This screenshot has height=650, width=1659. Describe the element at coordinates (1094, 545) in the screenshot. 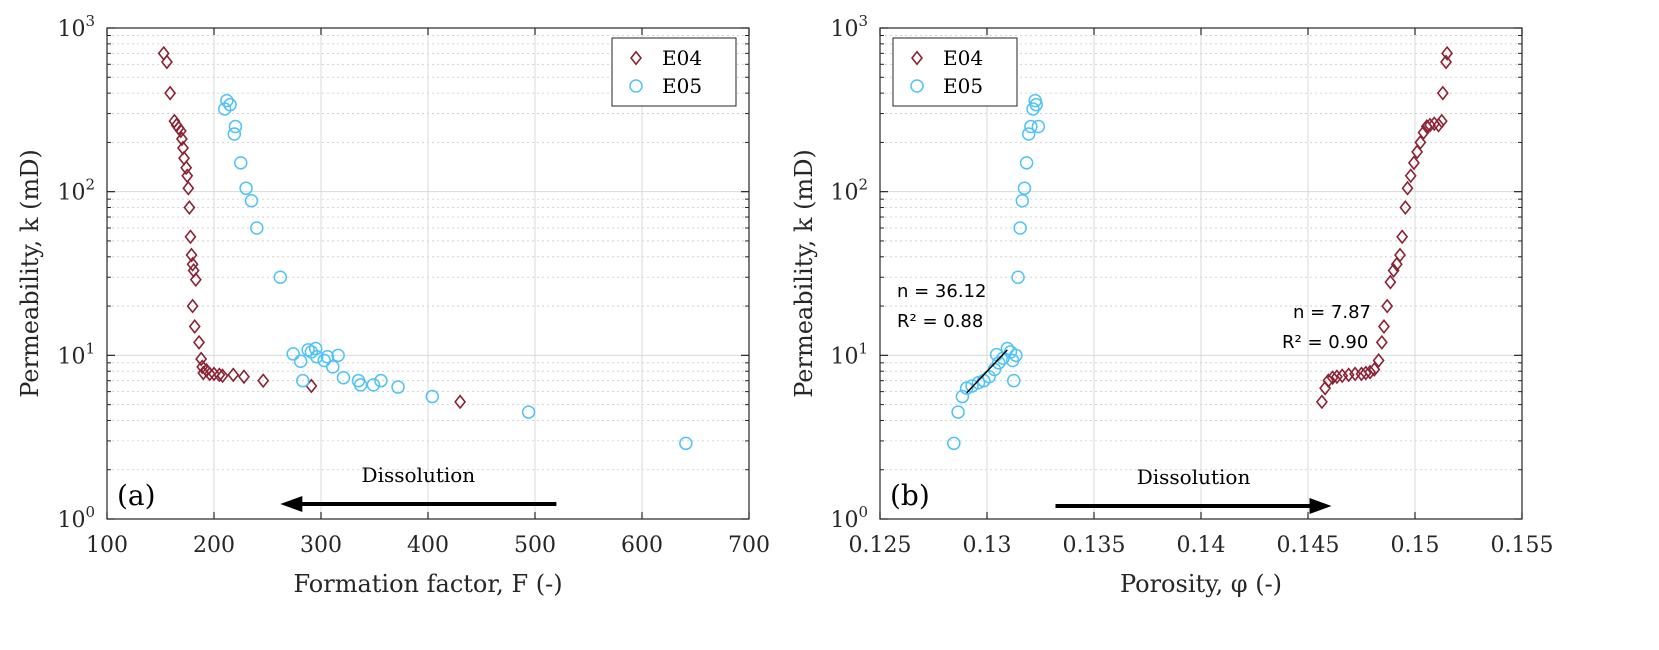

I see `x-tick-label: 0.135` at that location.